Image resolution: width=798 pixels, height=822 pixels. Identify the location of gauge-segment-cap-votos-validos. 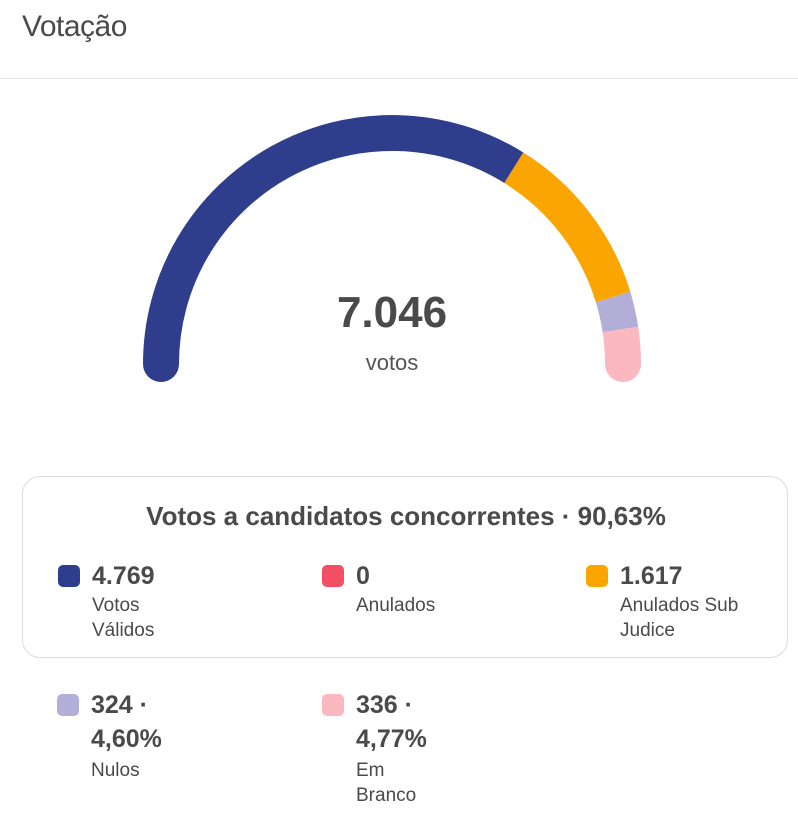
(161, 364).